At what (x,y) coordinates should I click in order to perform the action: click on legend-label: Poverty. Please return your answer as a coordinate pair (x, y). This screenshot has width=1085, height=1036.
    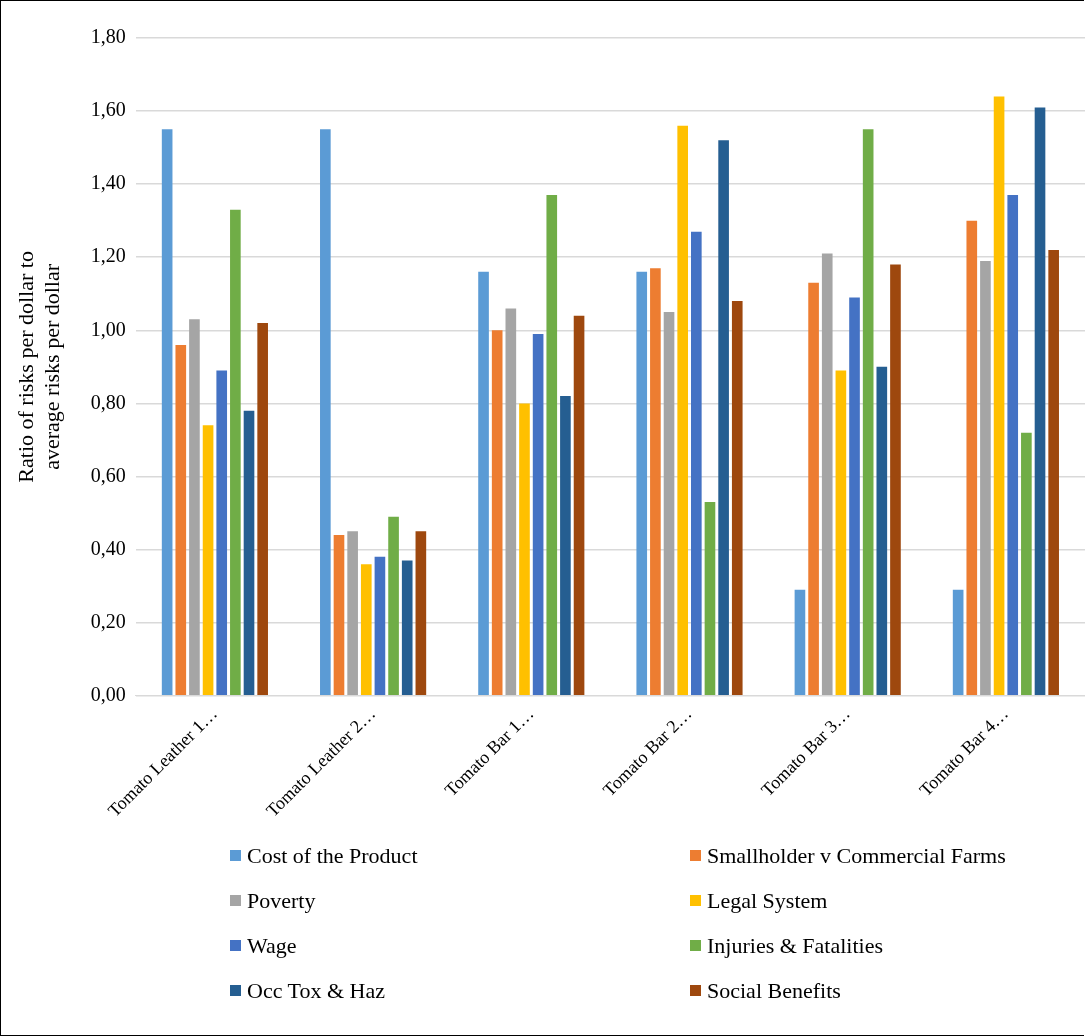
    Looking at the image, I should click on (281, 900).